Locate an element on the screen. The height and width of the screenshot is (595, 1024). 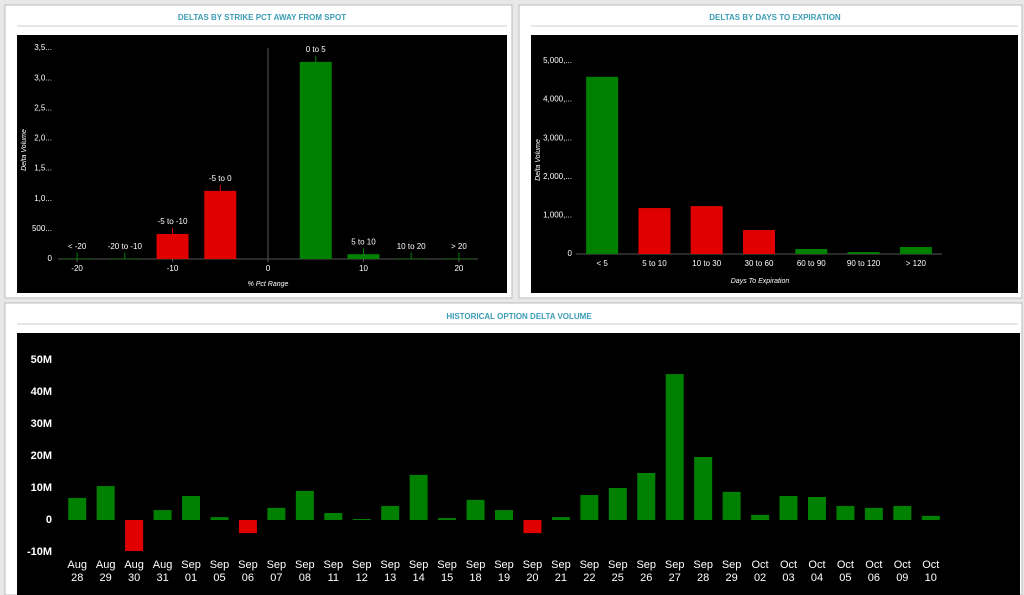
x-tick-label: 29 is located at coordinates (731, 578).